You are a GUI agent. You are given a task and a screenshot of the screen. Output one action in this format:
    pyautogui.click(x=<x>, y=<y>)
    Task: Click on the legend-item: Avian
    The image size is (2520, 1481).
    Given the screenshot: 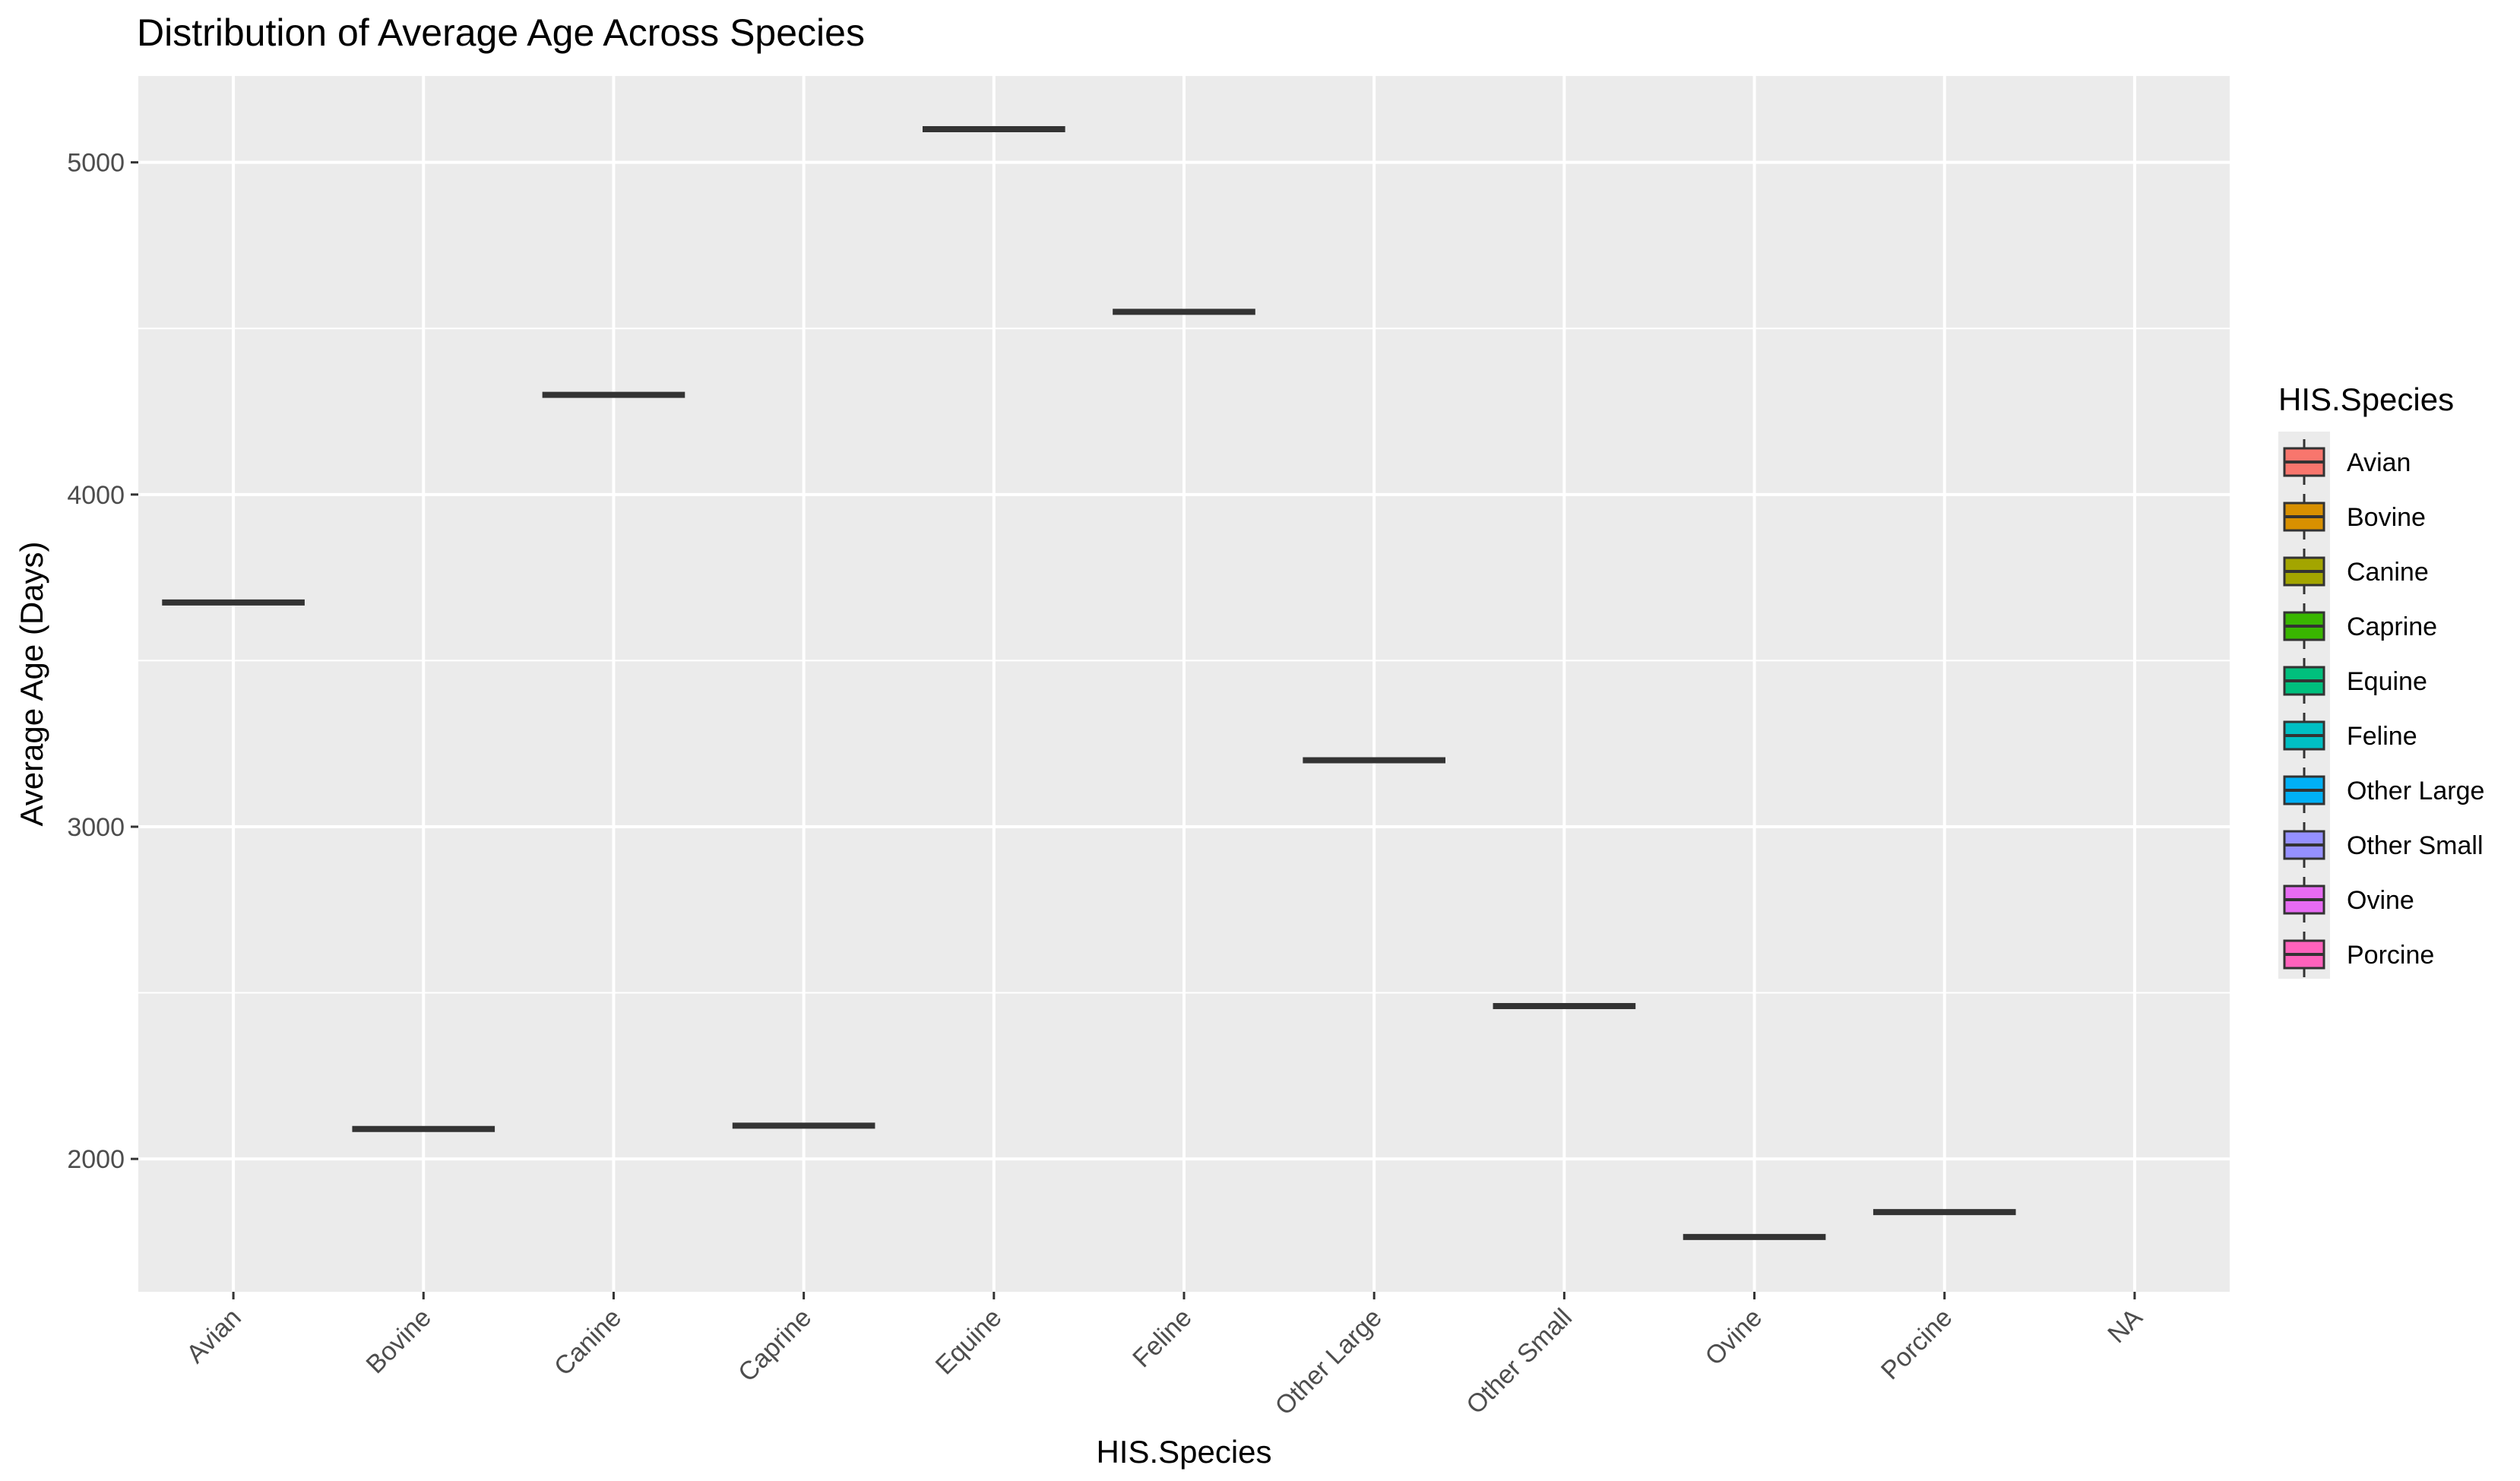 What is the action you would take?
    pyautogui.click(x=2347, y=462)
    